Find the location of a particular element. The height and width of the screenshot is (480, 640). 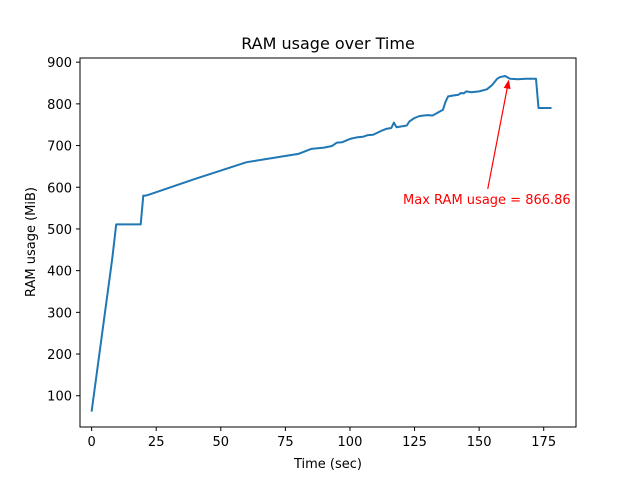

x-tick-label: 175 is located at coordinates (543, 442).